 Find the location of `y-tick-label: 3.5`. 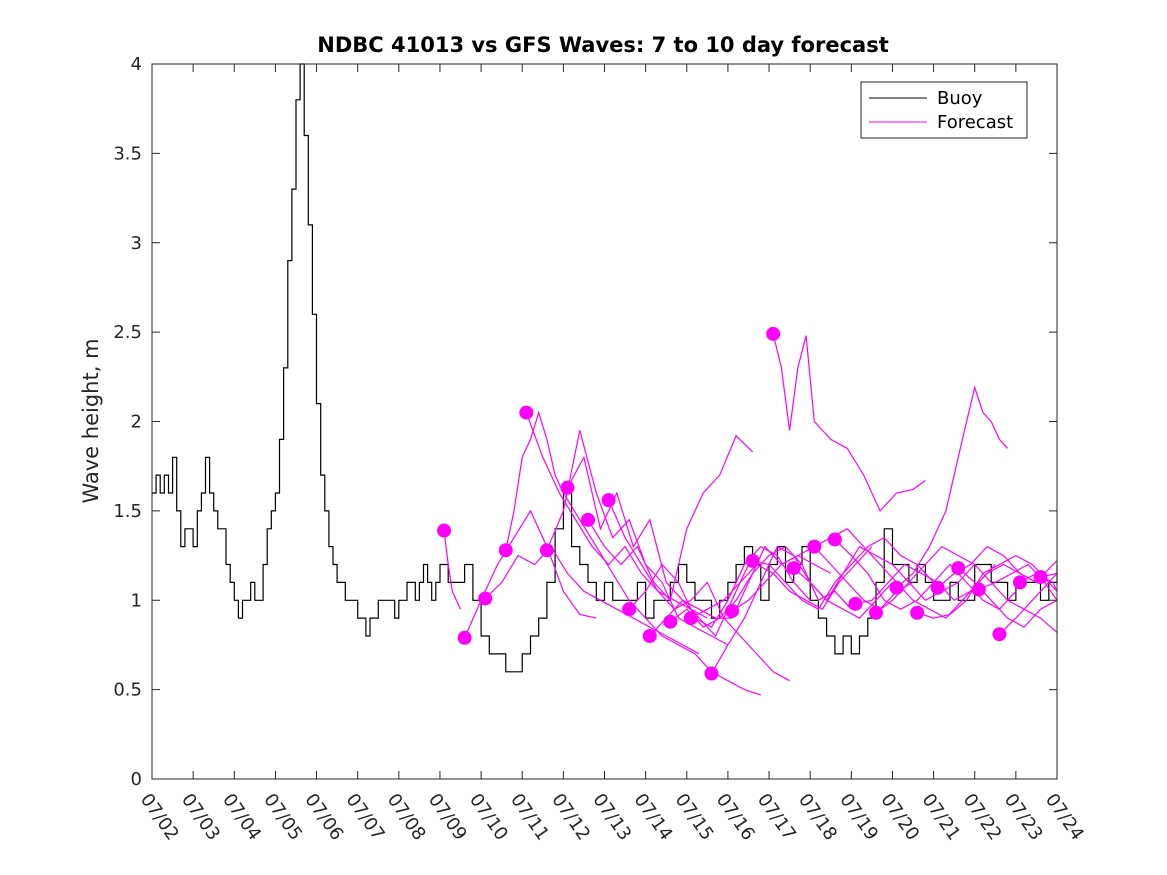

y-tick-label: 3.5 is located at coordinates (127, 153).